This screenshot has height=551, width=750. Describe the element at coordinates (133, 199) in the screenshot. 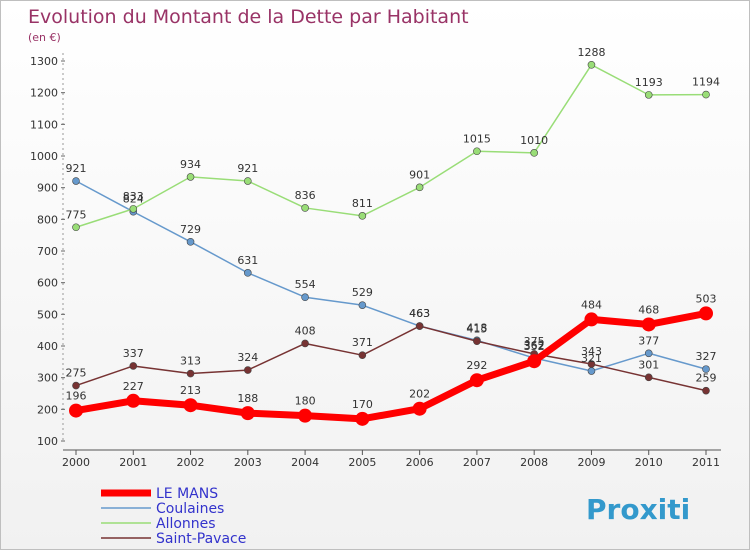

I see `data-label: 824` at that location.